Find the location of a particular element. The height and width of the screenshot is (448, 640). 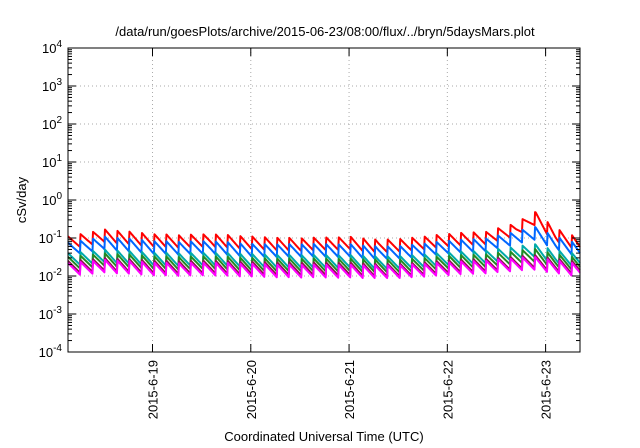

y-tick-label-exponent: -2 is located at coordinates (57, 272).